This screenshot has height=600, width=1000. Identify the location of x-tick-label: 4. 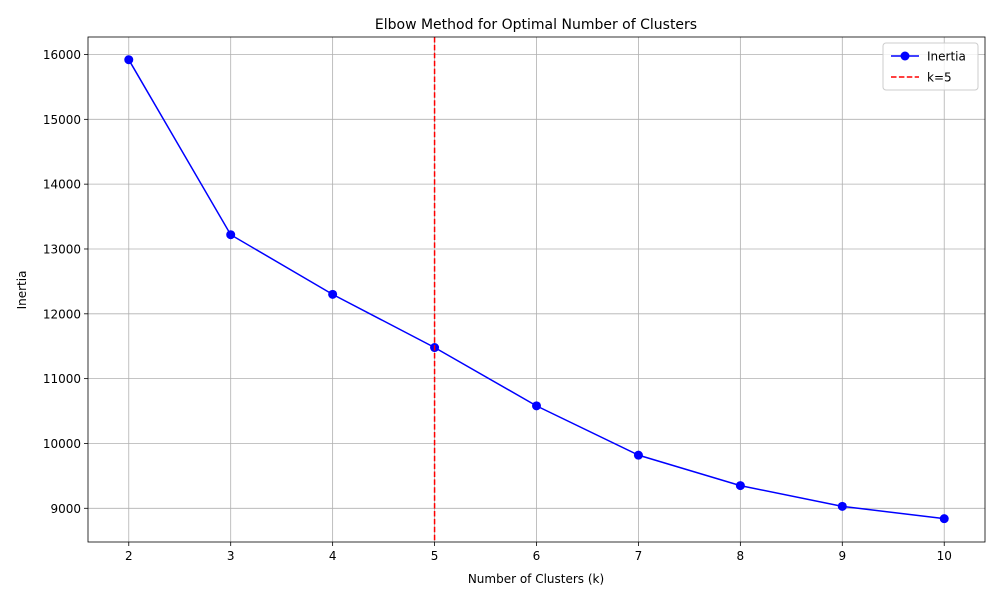
(333, 556).